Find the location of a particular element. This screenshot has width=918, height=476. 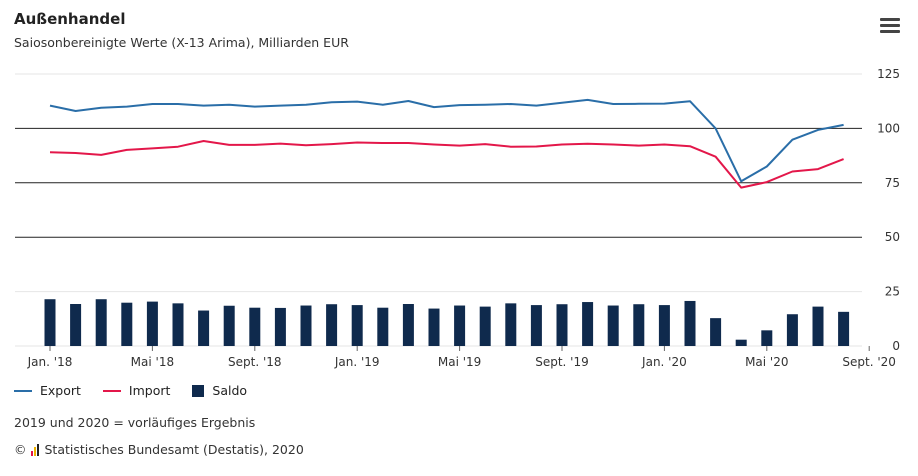

import-line-swatch is located at coordinates (111, 390).